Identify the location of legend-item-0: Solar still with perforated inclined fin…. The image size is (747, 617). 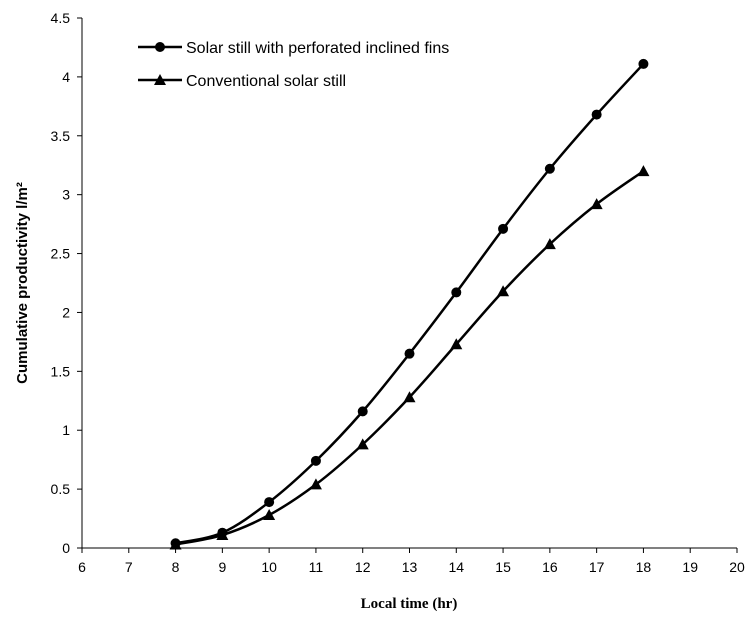
(293, 48).